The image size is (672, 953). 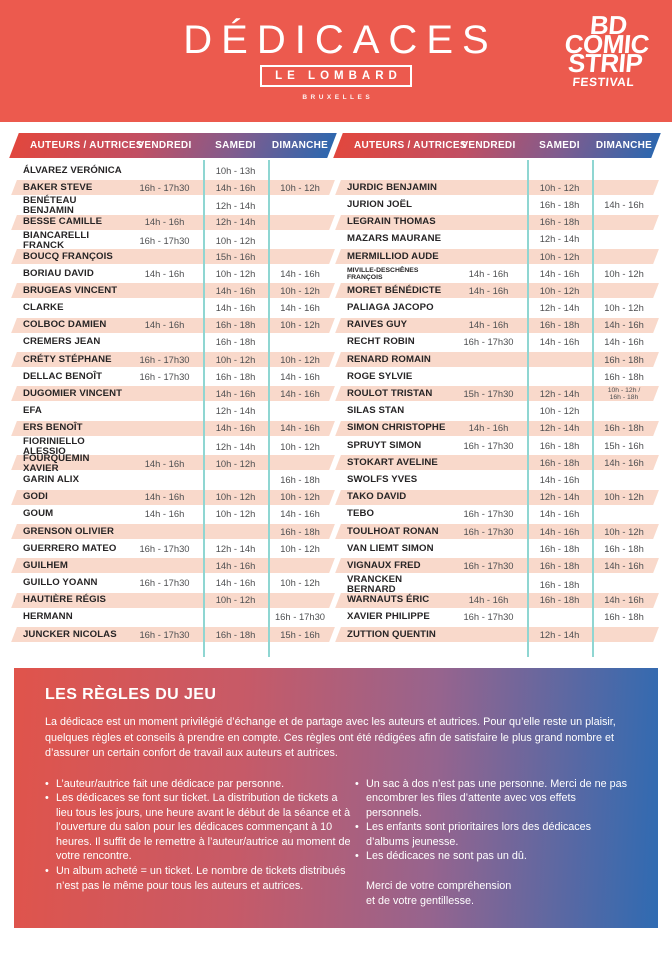 What do you see at coordinates (35, 497) in the screenshot?
I see `author-name: GODI` at bounding box center [35, 497].